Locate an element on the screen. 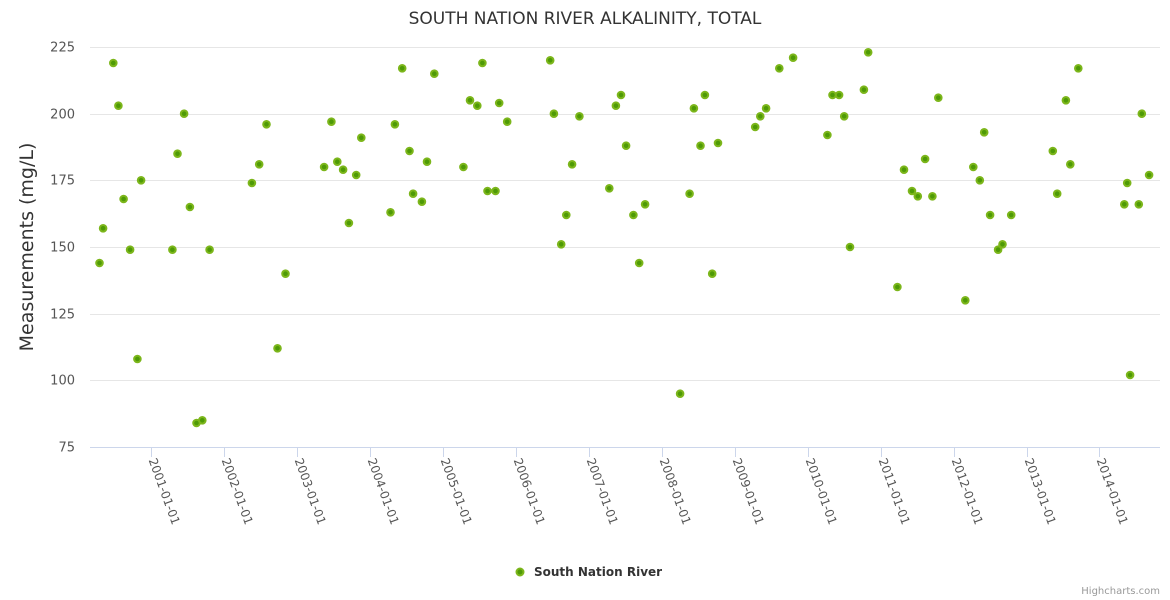  legend-item-south-nation-river: South Nation River is located at coordinates (598, 572).